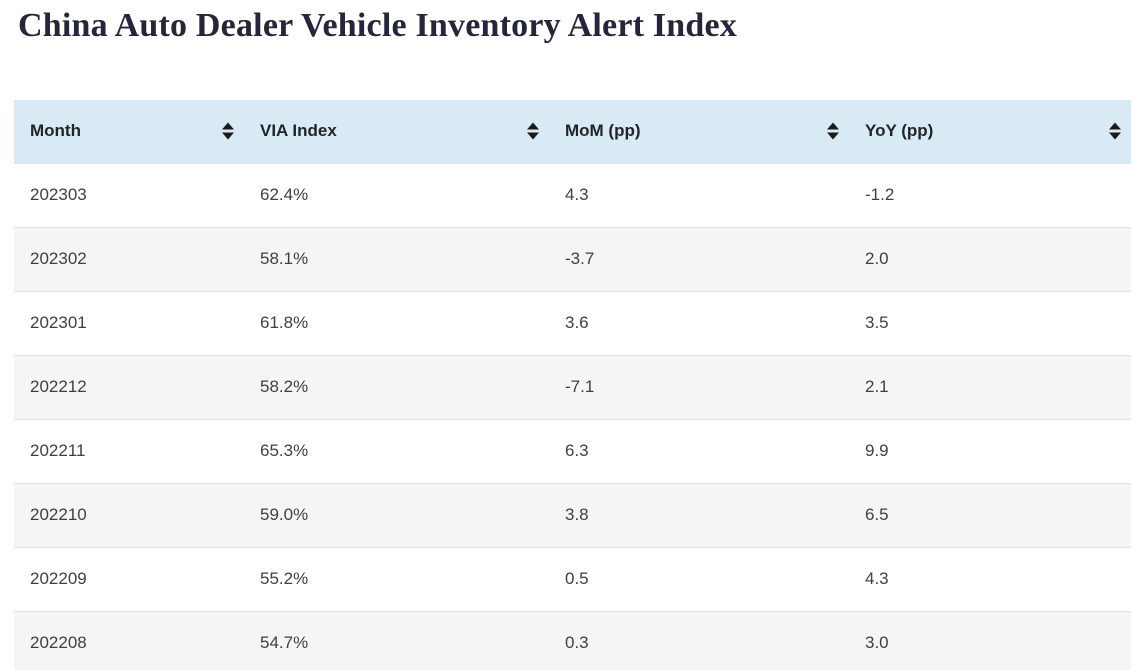  What do you see at coordinates (396, 322) in the screenshot?
I see `cell-via_index: 61.8%` at bounding box center [396, 322].